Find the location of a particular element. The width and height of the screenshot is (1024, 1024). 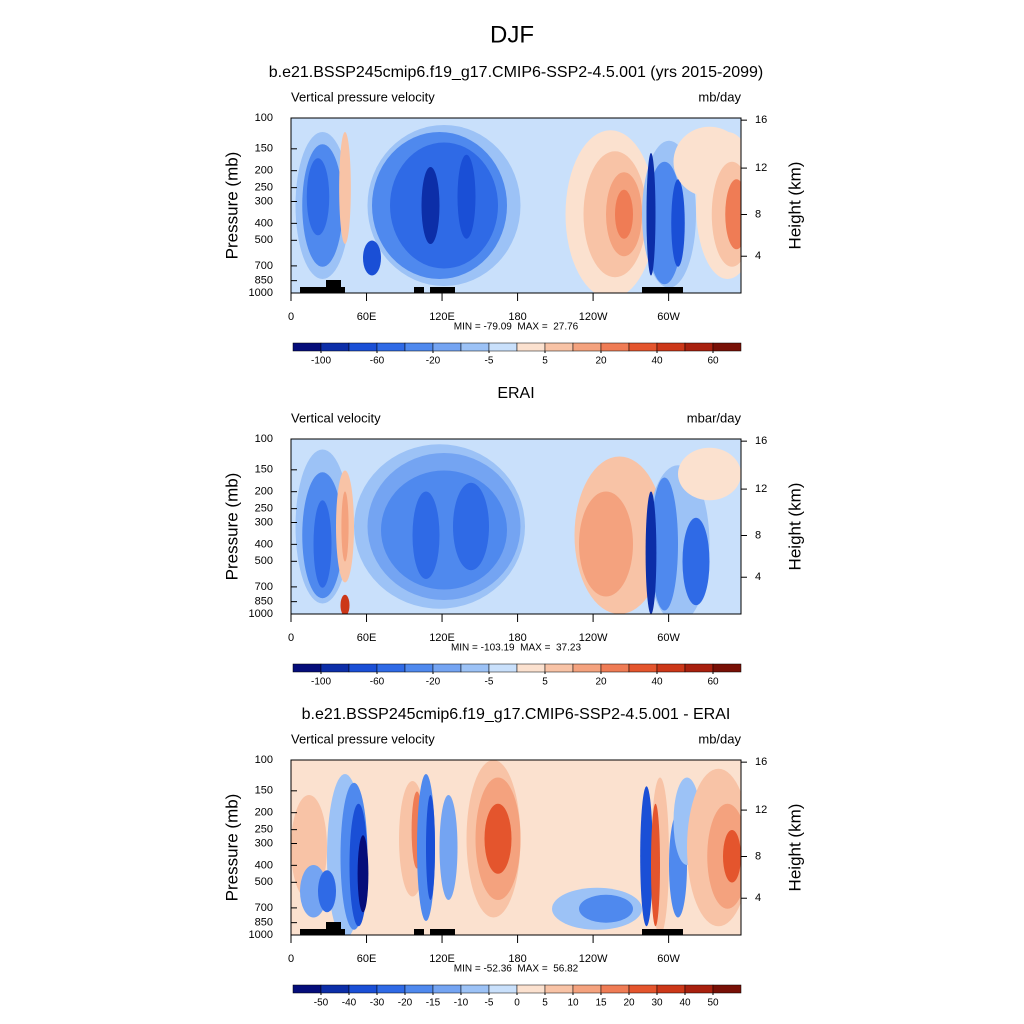

colorbar-label: -10 is located at coordinates (461, 1003).